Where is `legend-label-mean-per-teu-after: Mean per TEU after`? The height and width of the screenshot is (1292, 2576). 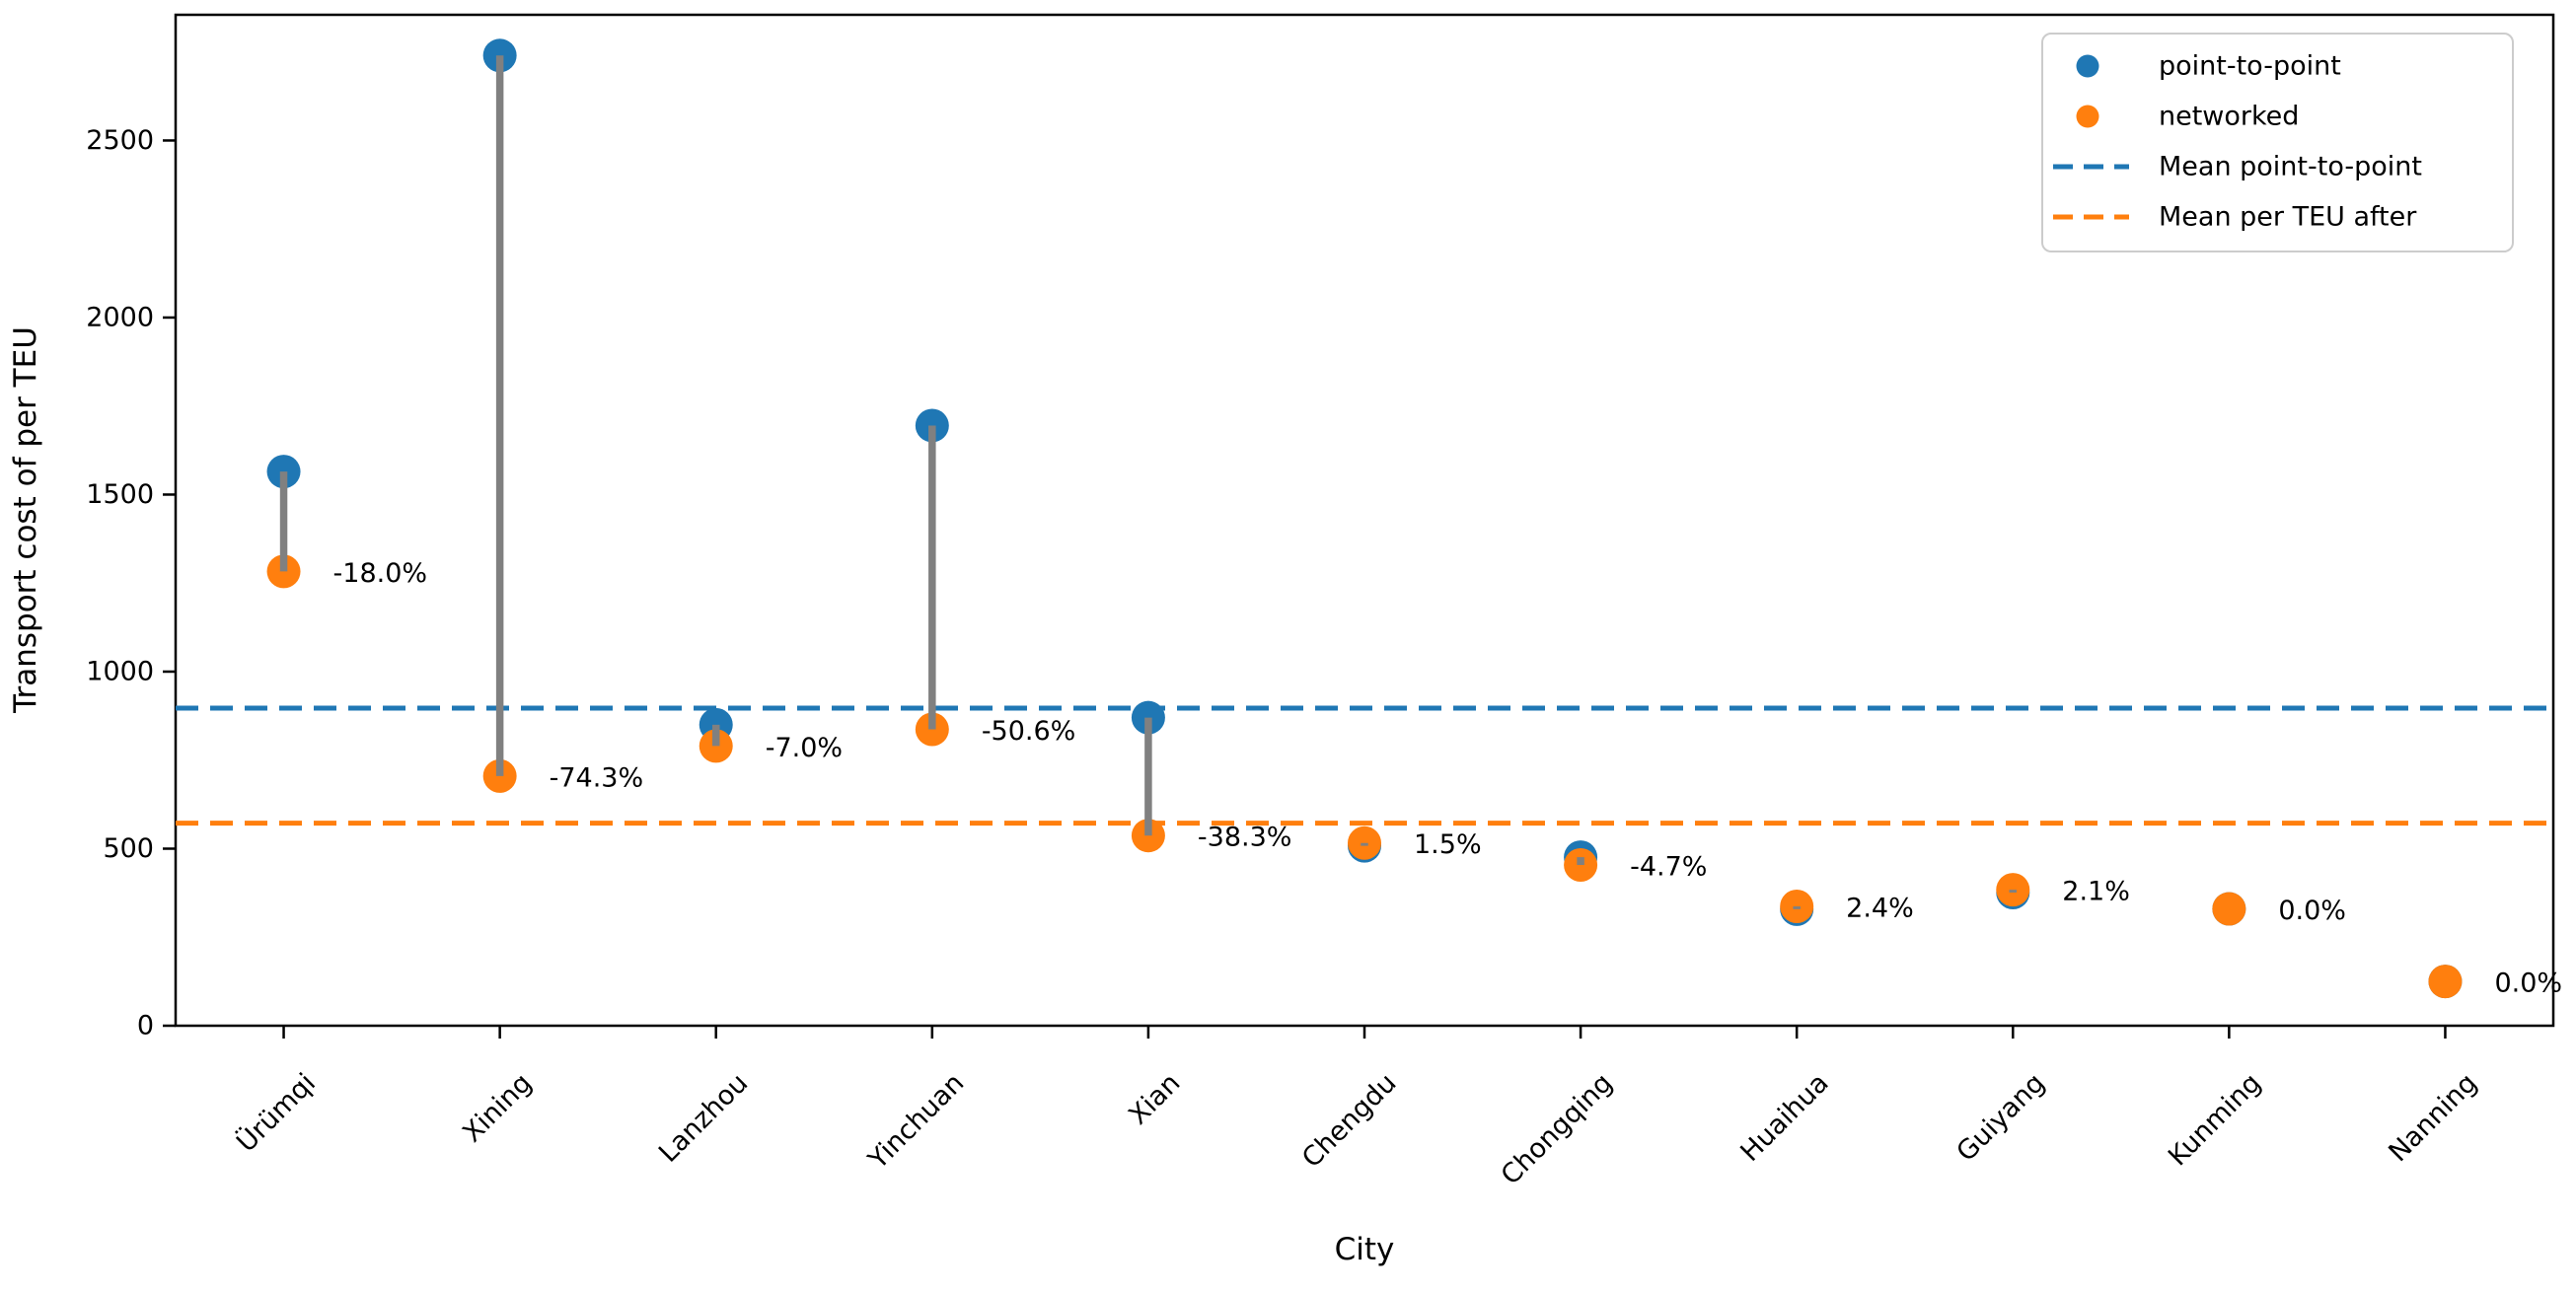
legend-label-mean-per-teu-after: Mean per TEU after is located at coordinates (2288, 217).